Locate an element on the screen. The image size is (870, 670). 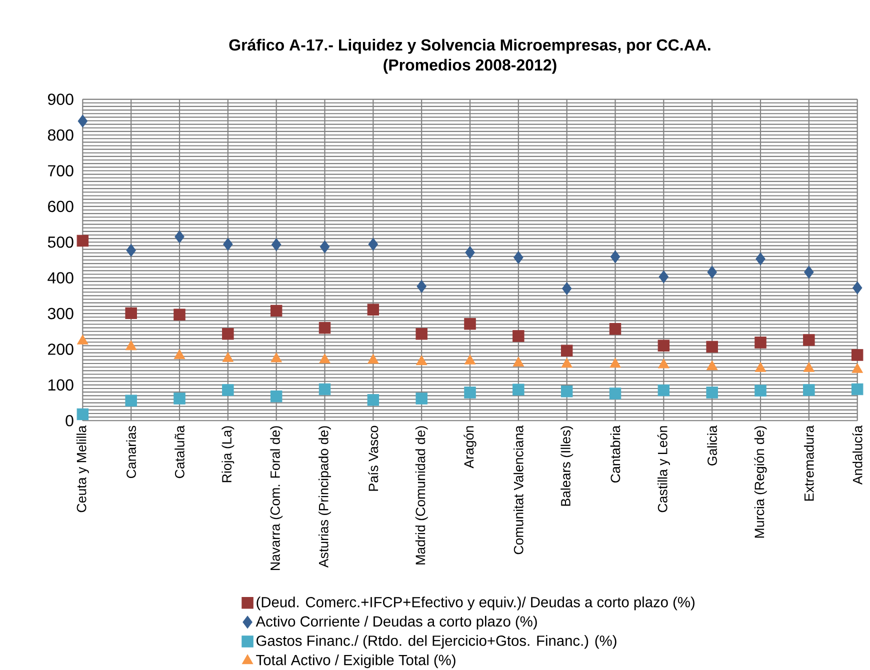
x-tick-label: Navarra (Com. Foral de) is located at coordinates (276, 498).